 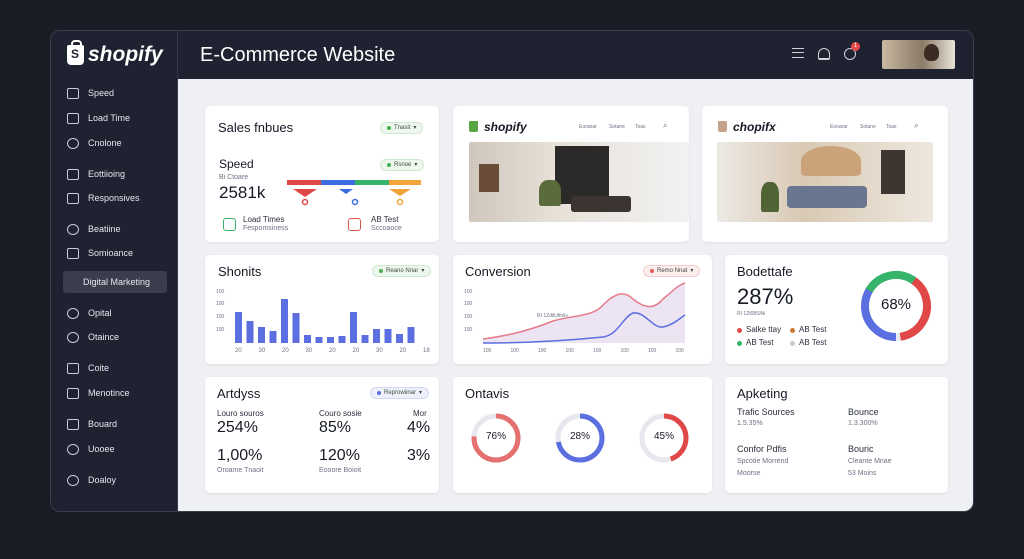 I want to click on sidebar-item-otaince: Otaince, so click(x=93, y=337).